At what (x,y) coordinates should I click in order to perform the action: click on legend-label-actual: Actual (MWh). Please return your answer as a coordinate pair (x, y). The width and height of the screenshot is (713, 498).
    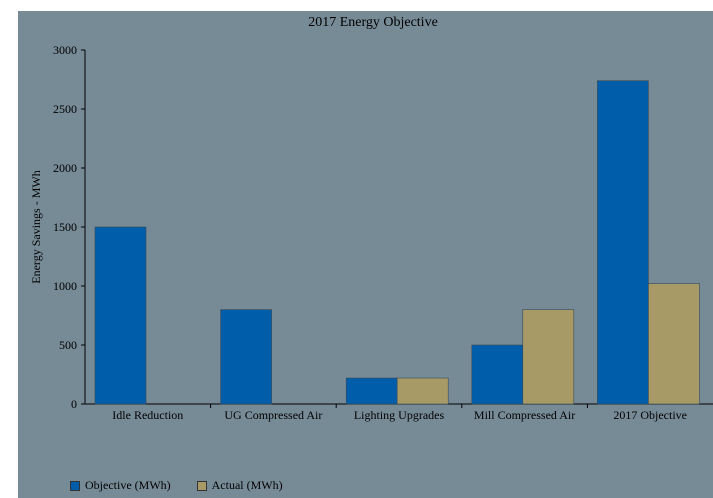
    Looking at the image, I should click on (247, 485).